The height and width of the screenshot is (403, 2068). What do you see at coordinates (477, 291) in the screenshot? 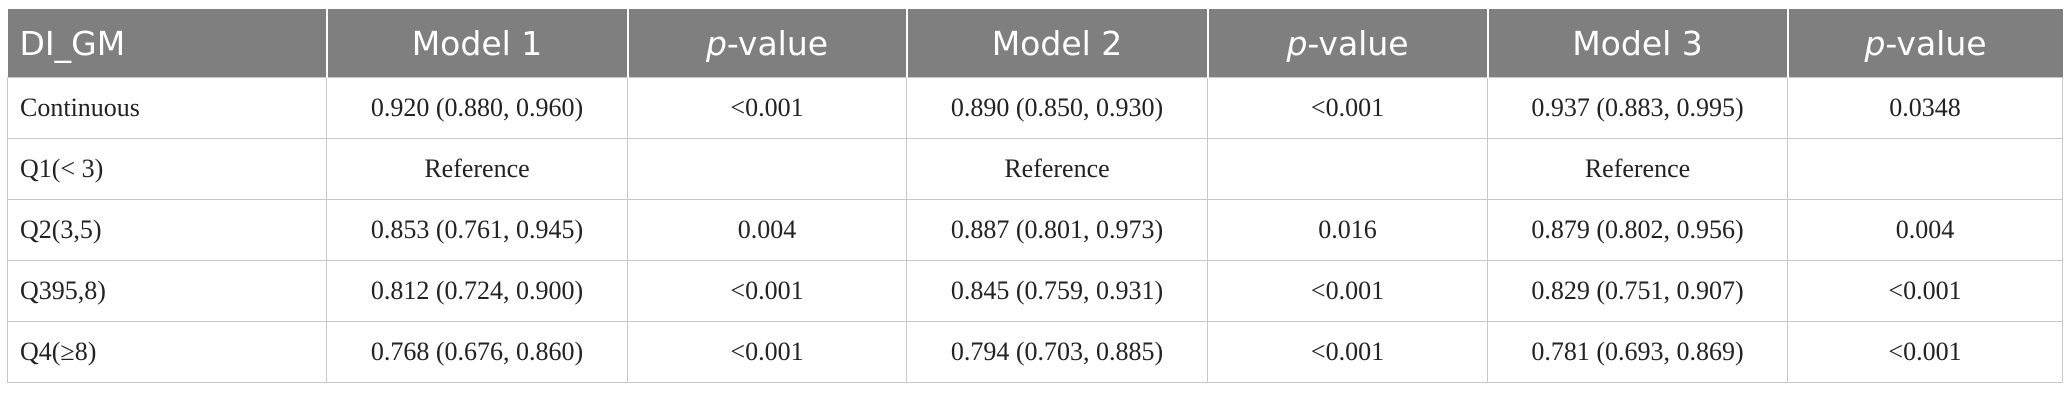
I see `table-cell: 0.812 (0.724, 0.900)` at bounding box center [477, 291].